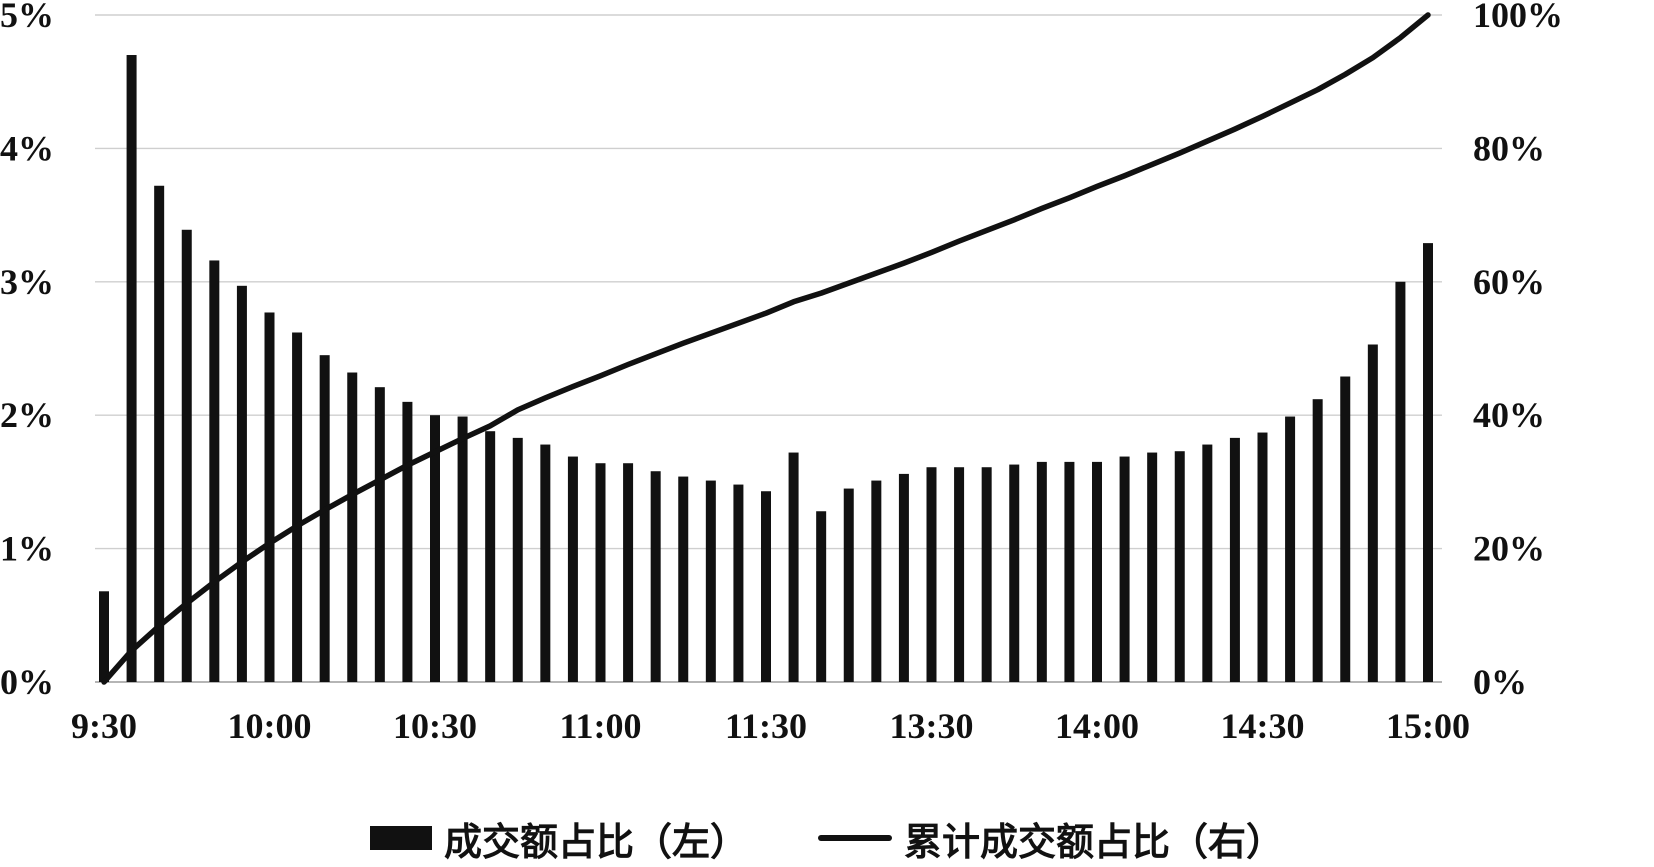 The image size is (1654, 867). I want to click on y-right-tick-label: 100%, so click(1518, 17).